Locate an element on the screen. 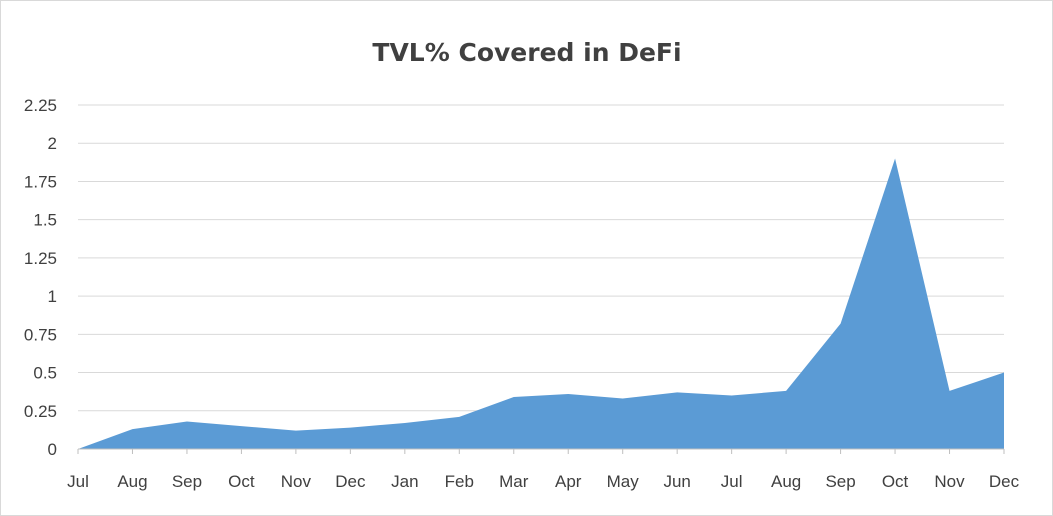 Image resolution: width=1053 pixels, height=516 pixels. y-axis-ticks: 0 0.25 0.5 0.75 1 1.25 1.5 1.75 2 2.25 is located at coordinates (40, 277).